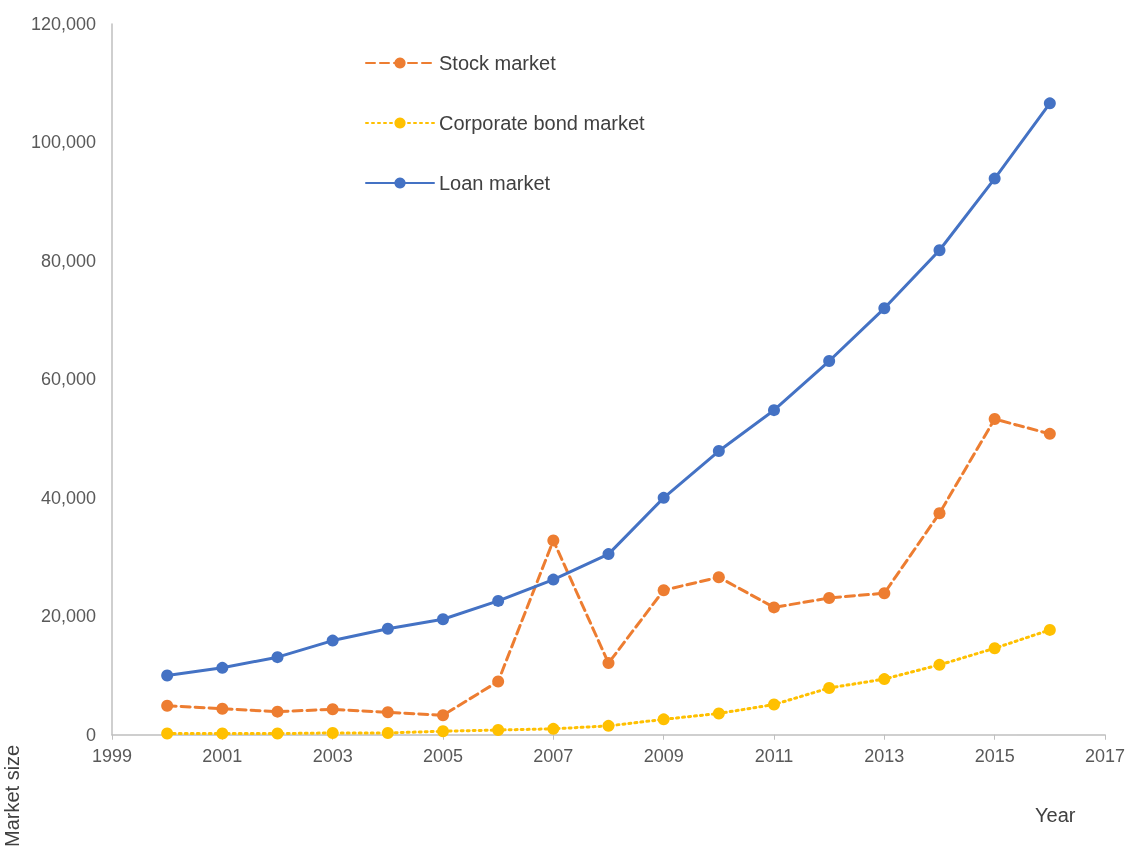 Image resolution: width=1139 pixels, height=850 pixels. I want to click on legend-label: Stock market, so click(498, 63).